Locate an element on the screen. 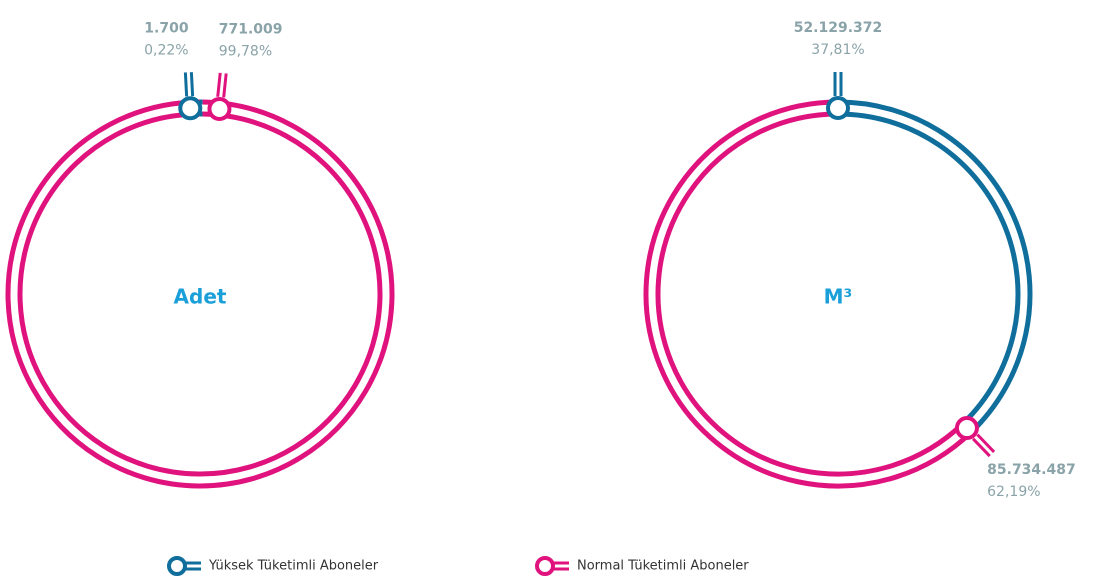  legend-label: Yüksek Tüketimli Aboneler is located at coordinates (293, 566).